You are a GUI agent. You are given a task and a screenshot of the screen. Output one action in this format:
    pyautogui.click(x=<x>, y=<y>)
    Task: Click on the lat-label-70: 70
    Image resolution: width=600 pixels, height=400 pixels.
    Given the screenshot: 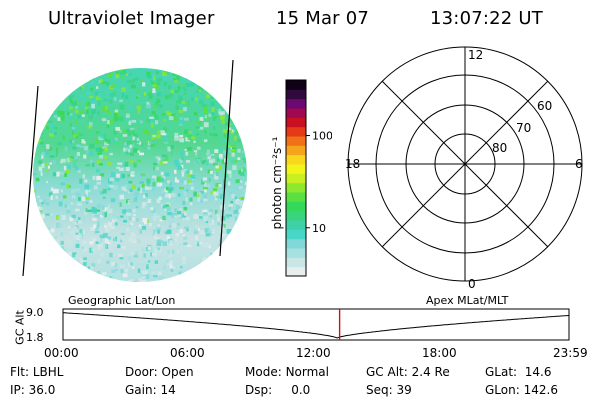 What is the action you would take?
    pyautogui.click(x=523, y=128)
    